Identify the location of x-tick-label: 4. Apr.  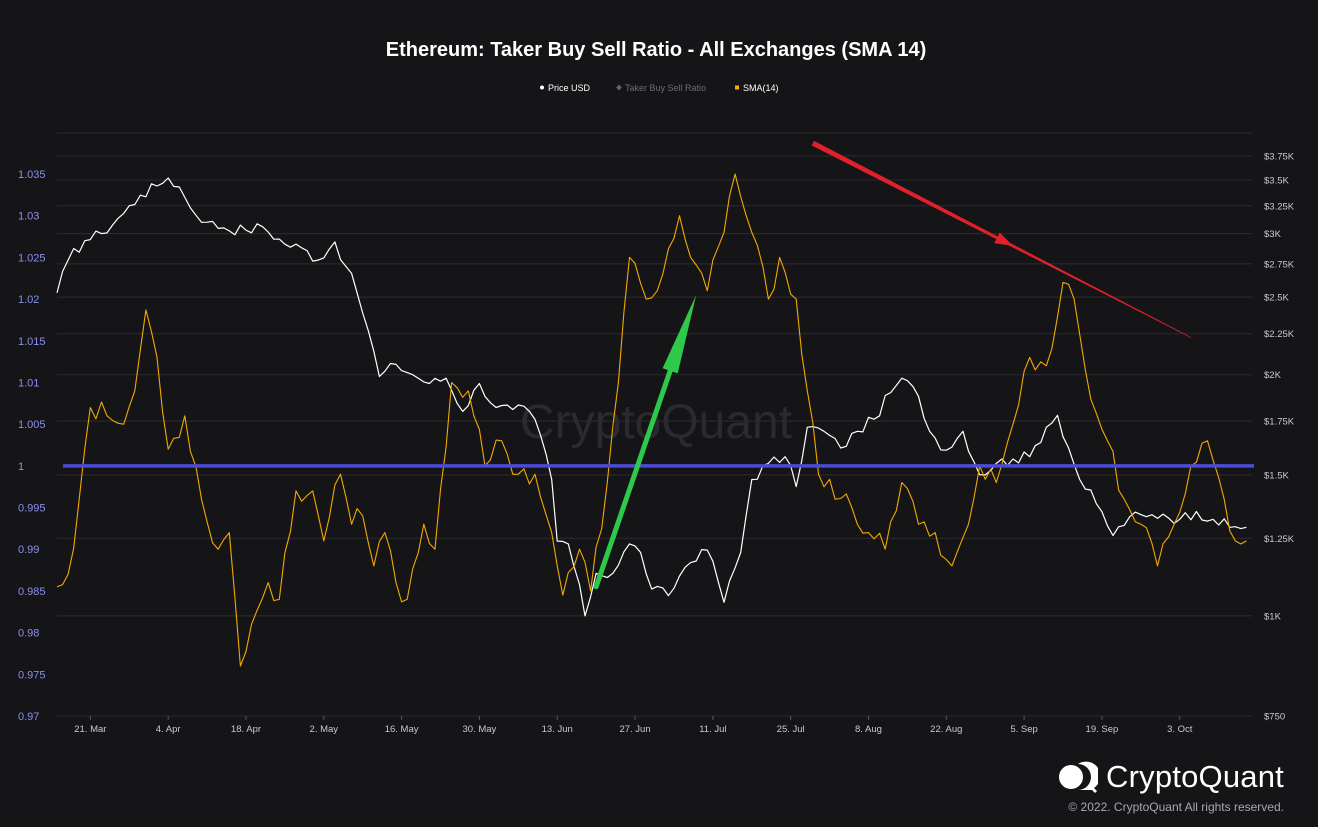
(168, 729).